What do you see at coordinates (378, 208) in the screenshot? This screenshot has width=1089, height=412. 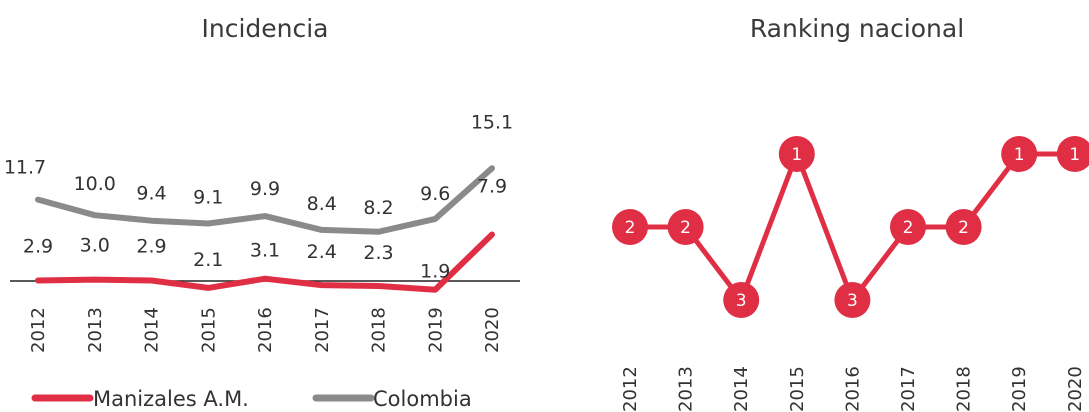 I see `colombia-data-label: 8.2` at bounding box center [378, 208].